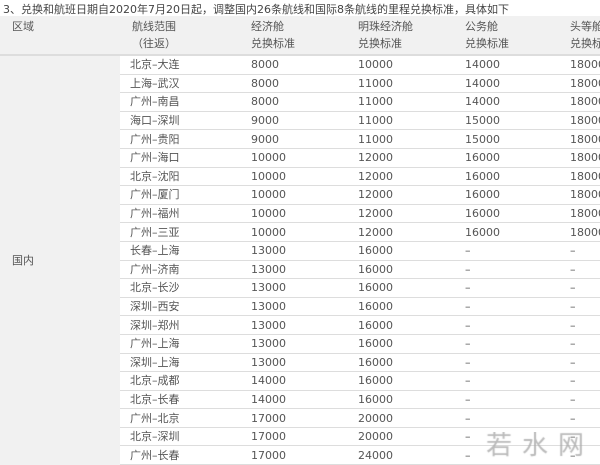  Describe the element at coordinates (185, 400) in the screenshot. I see `route-cell: 北京–长春` at that location.